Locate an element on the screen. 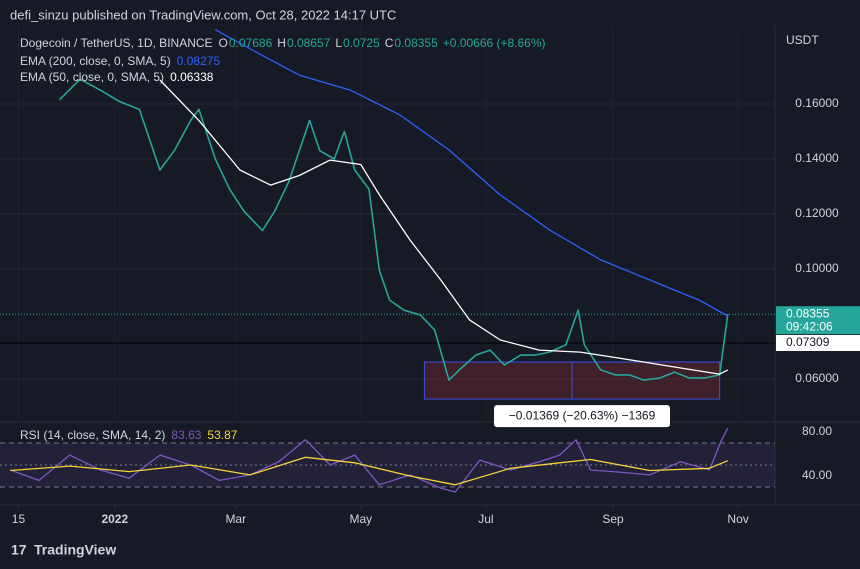  x-tick-label: 15 is located at coordinates (19, 519).